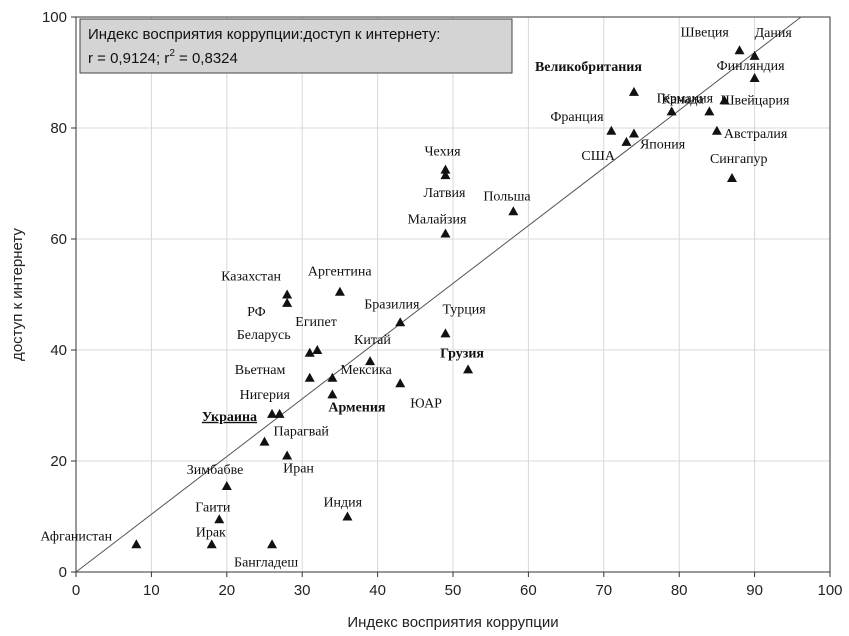 This screenshot has height=636, width=849. I want to click on y-axis-title: доступ к интернету, so click(17, 294).